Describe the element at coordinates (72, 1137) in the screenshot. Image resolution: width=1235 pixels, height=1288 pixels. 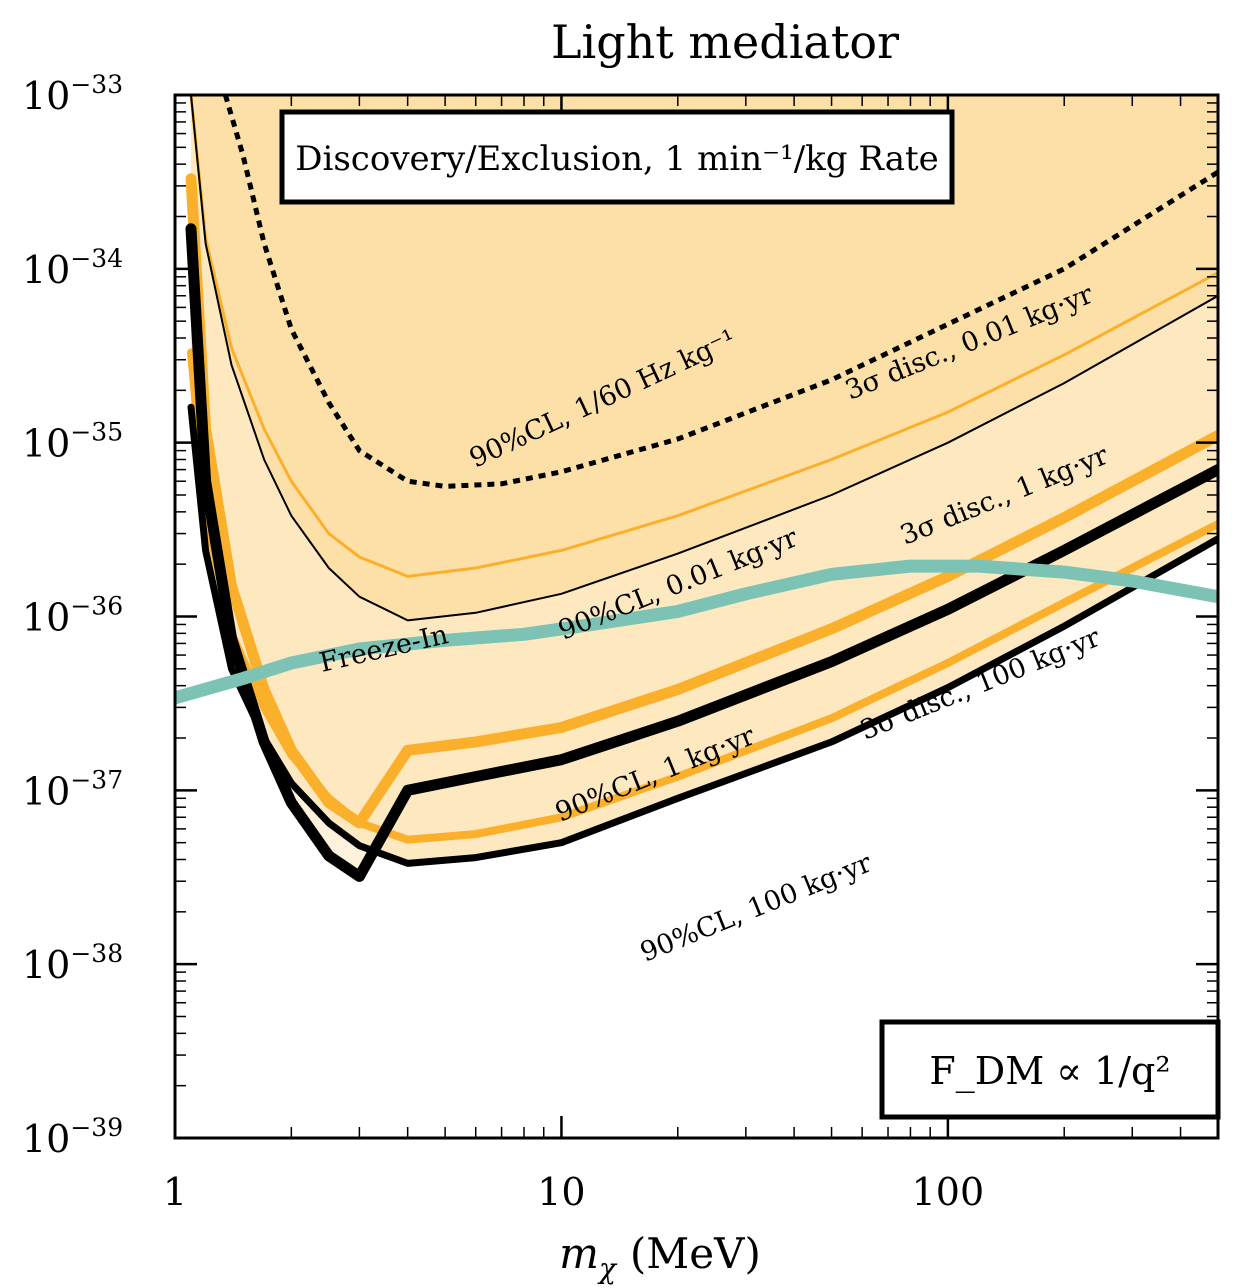
I see `y-tick-label: 10−39` at that location.